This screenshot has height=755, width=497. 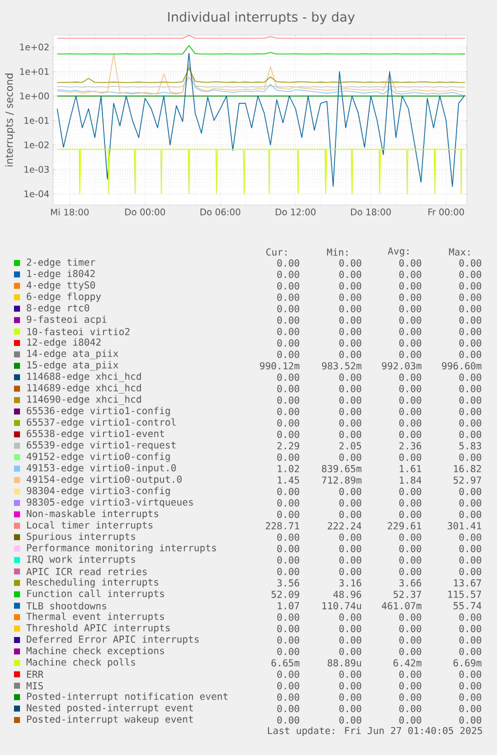 I want to click on chart-title: Individual interrupts - by day, so click(x=261, y=18).